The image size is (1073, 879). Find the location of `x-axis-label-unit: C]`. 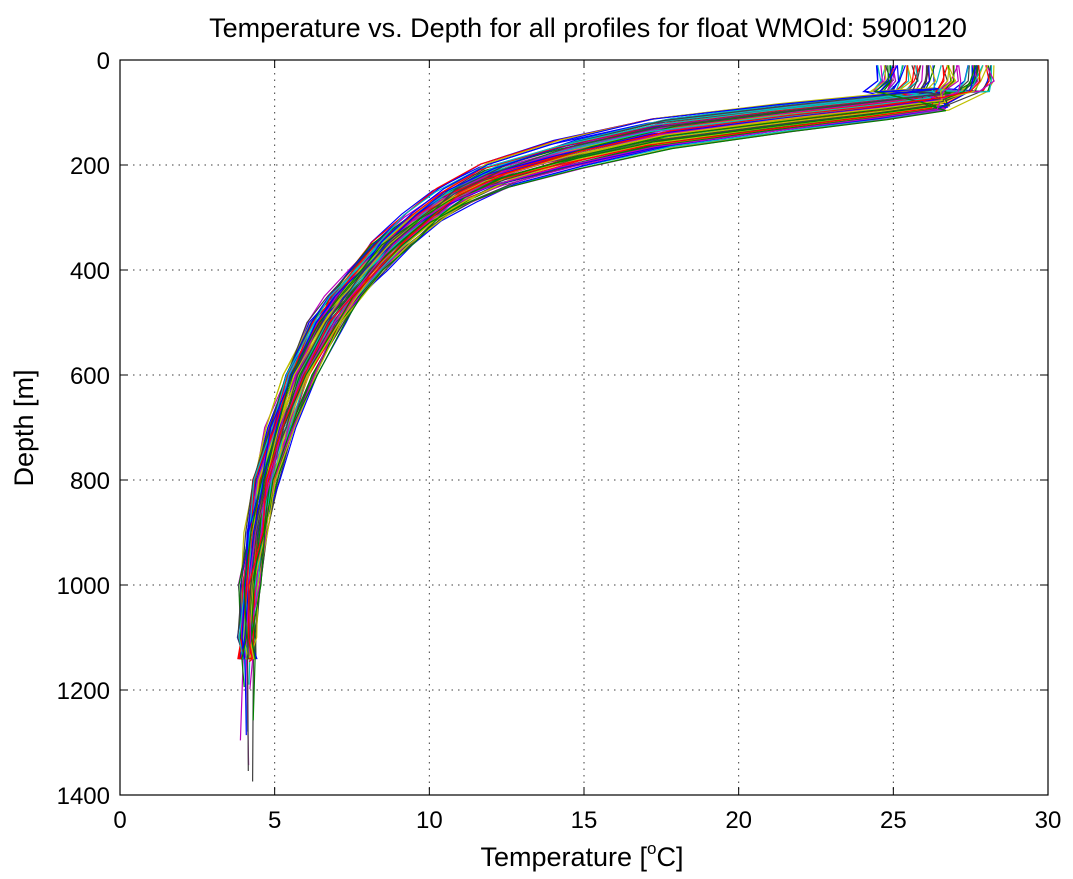

x-axis-label-unit: C] is located at coordinates (670, 857).